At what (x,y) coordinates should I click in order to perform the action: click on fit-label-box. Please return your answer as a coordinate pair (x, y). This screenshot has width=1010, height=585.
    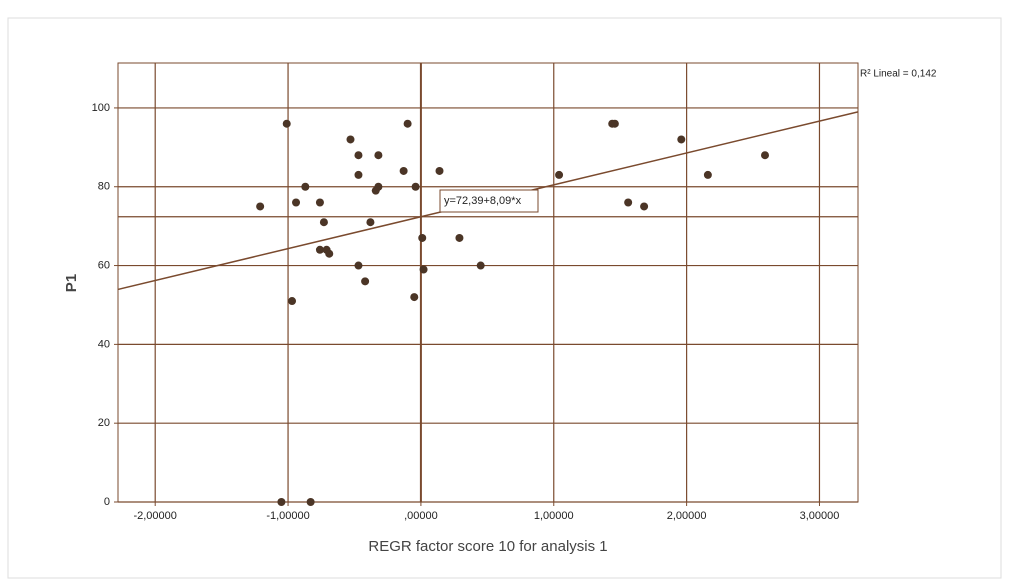
    Looking at the image, I should click on (489, 201).